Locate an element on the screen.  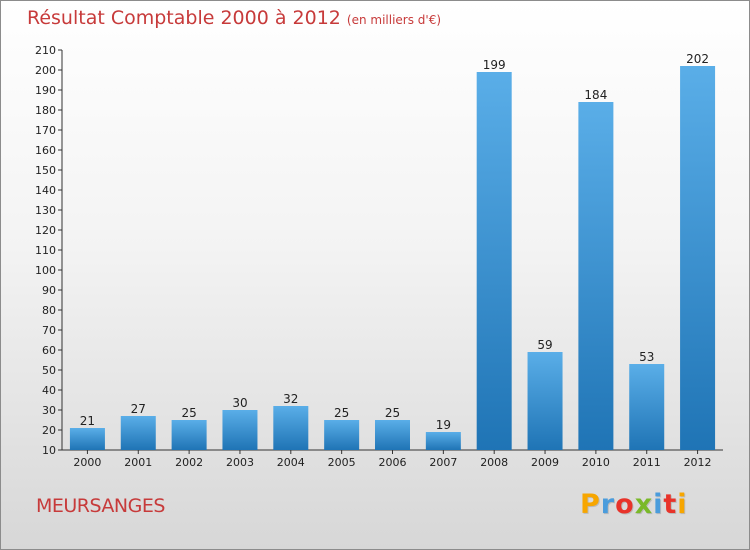
x-tick-label: 2006 is located at coordinates (393, 462).